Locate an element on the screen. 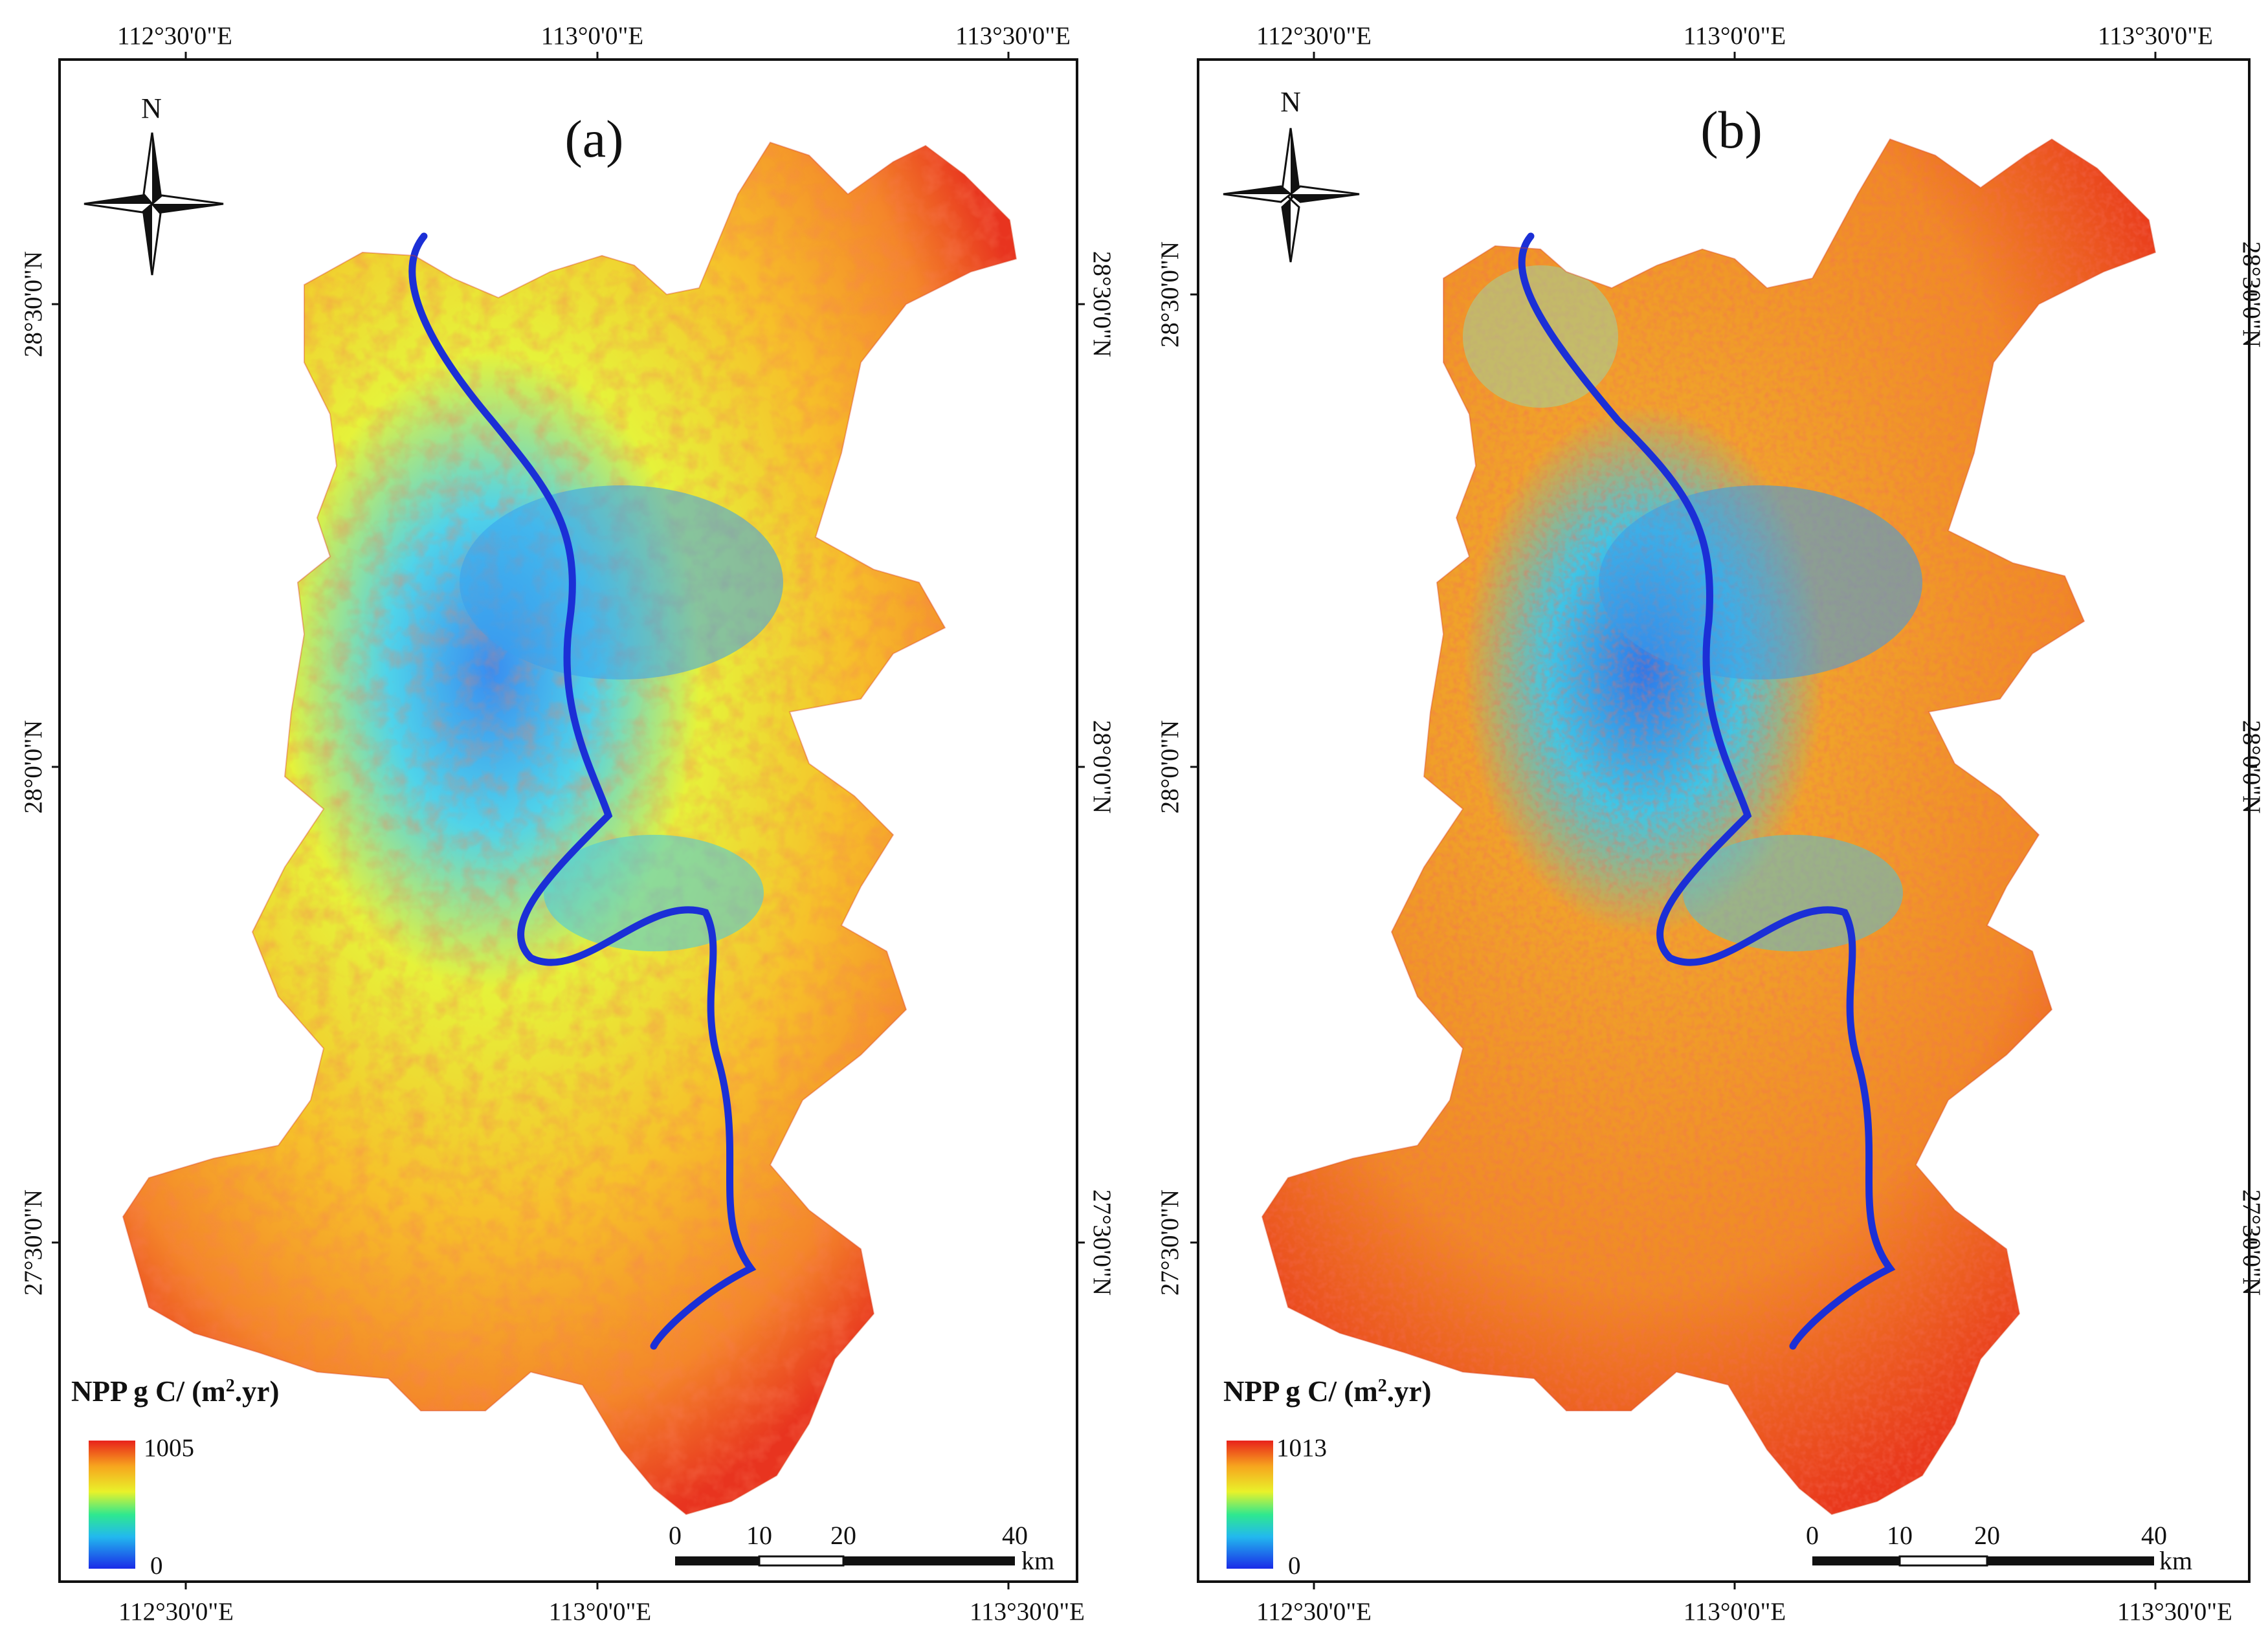 The image size is (2268, 1647). legend-max: 1005 is located at coordinates (169, 1448).